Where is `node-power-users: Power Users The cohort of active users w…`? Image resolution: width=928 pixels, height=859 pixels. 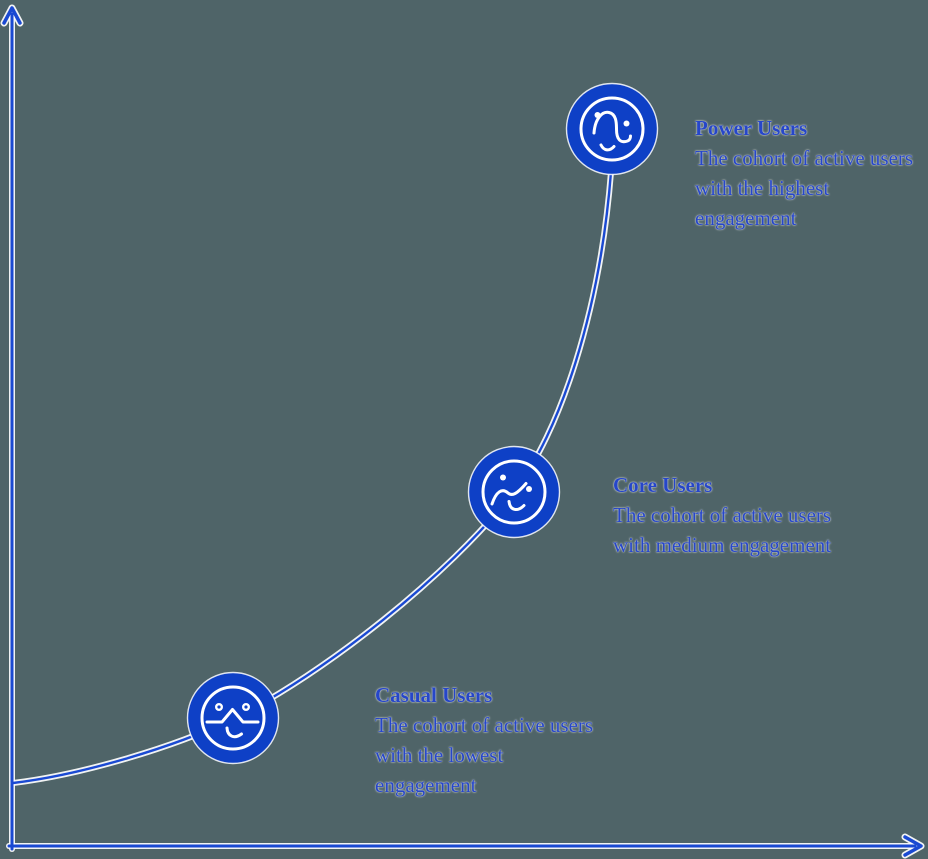 node-power-users: Power Users The cohort of active users w… is located at coordinates (806, 173).